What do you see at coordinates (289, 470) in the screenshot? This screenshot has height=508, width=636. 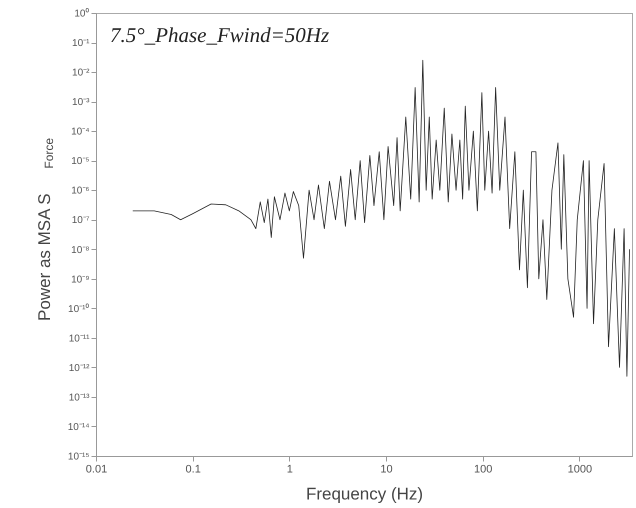 I see `x-tick-label: 1` at bounding box center [289, 470].